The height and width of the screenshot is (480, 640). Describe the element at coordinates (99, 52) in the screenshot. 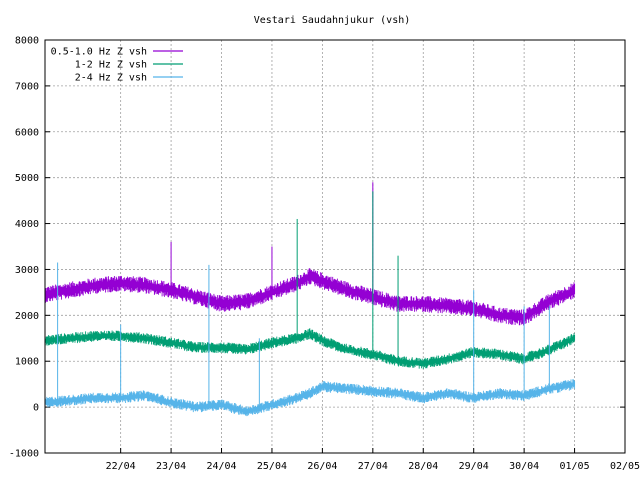

I see `legend-label: 0.5-1.0 Hz Z vsh` at that location.